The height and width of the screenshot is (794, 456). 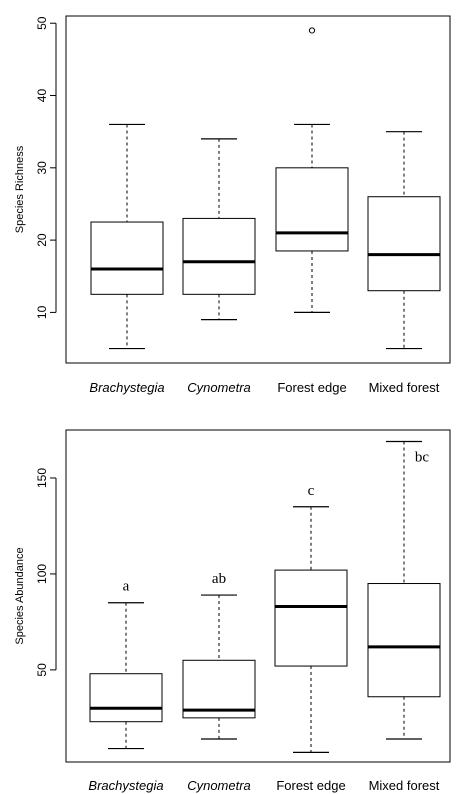 I want to click on box-cynometra, so click(x=219, y=229).